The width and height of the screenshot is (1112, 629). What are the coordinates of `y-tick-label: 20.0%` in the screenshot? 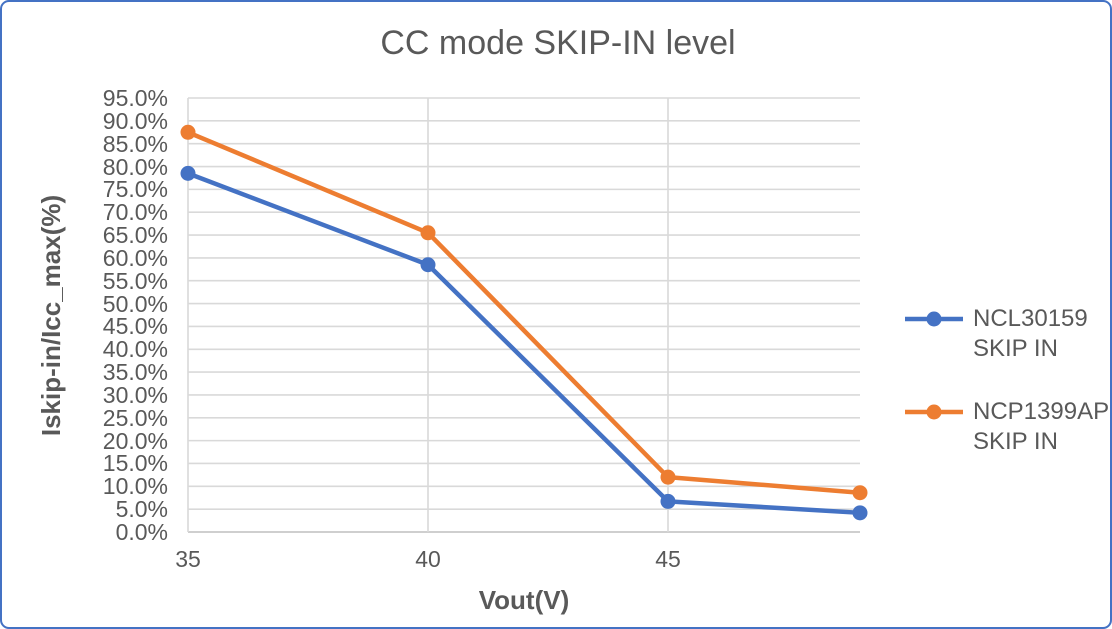 It's located at (135, 440).